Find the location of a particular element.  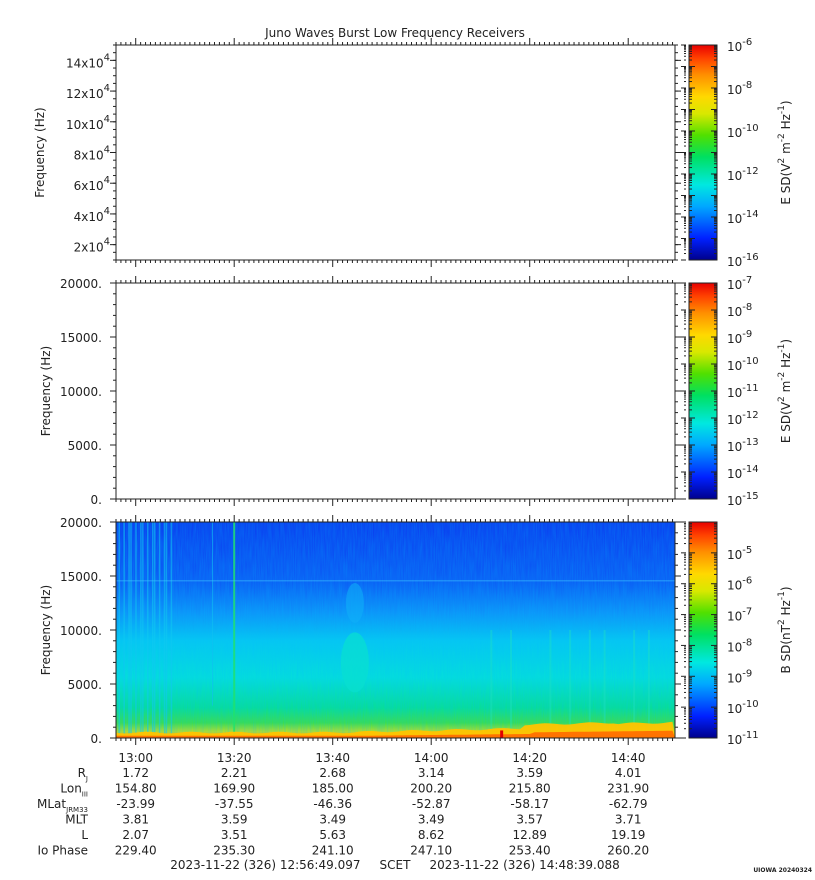

colorbar-label-part: -2 is located at coordinates (782, 376).